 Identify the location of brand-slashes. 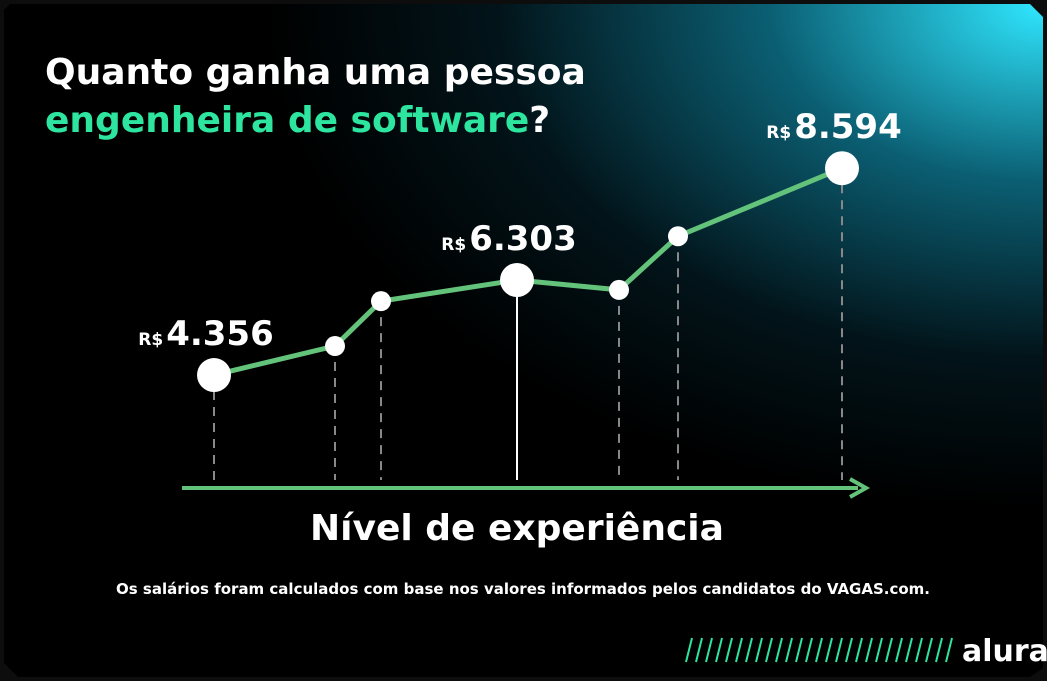
(819, 650).